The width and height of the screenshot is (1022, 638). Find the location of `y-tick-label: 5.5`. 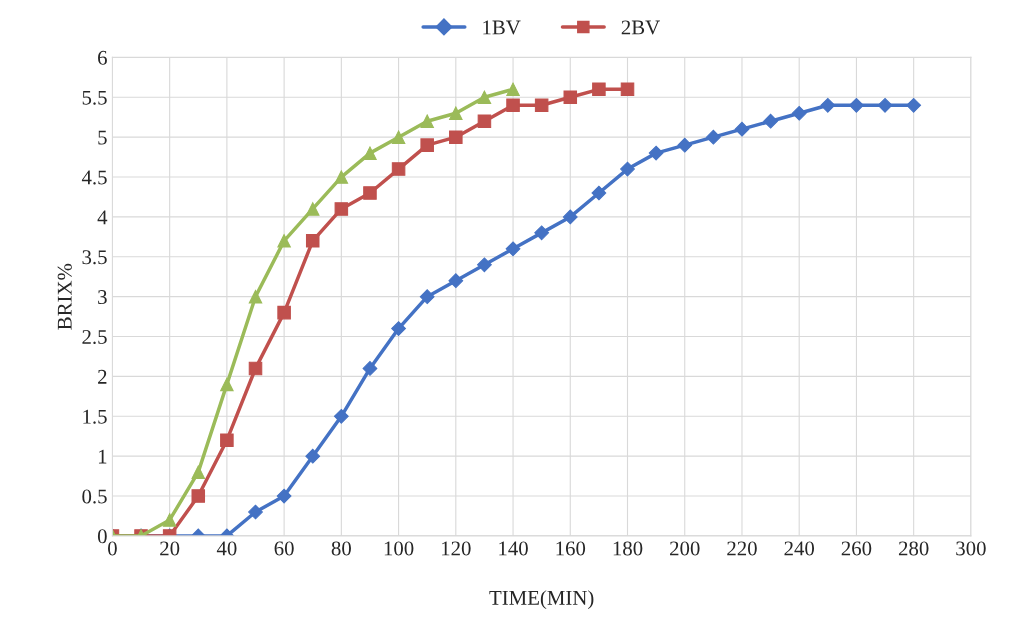

y-tick-label: 5.5 is located at coordinates (94, 97).